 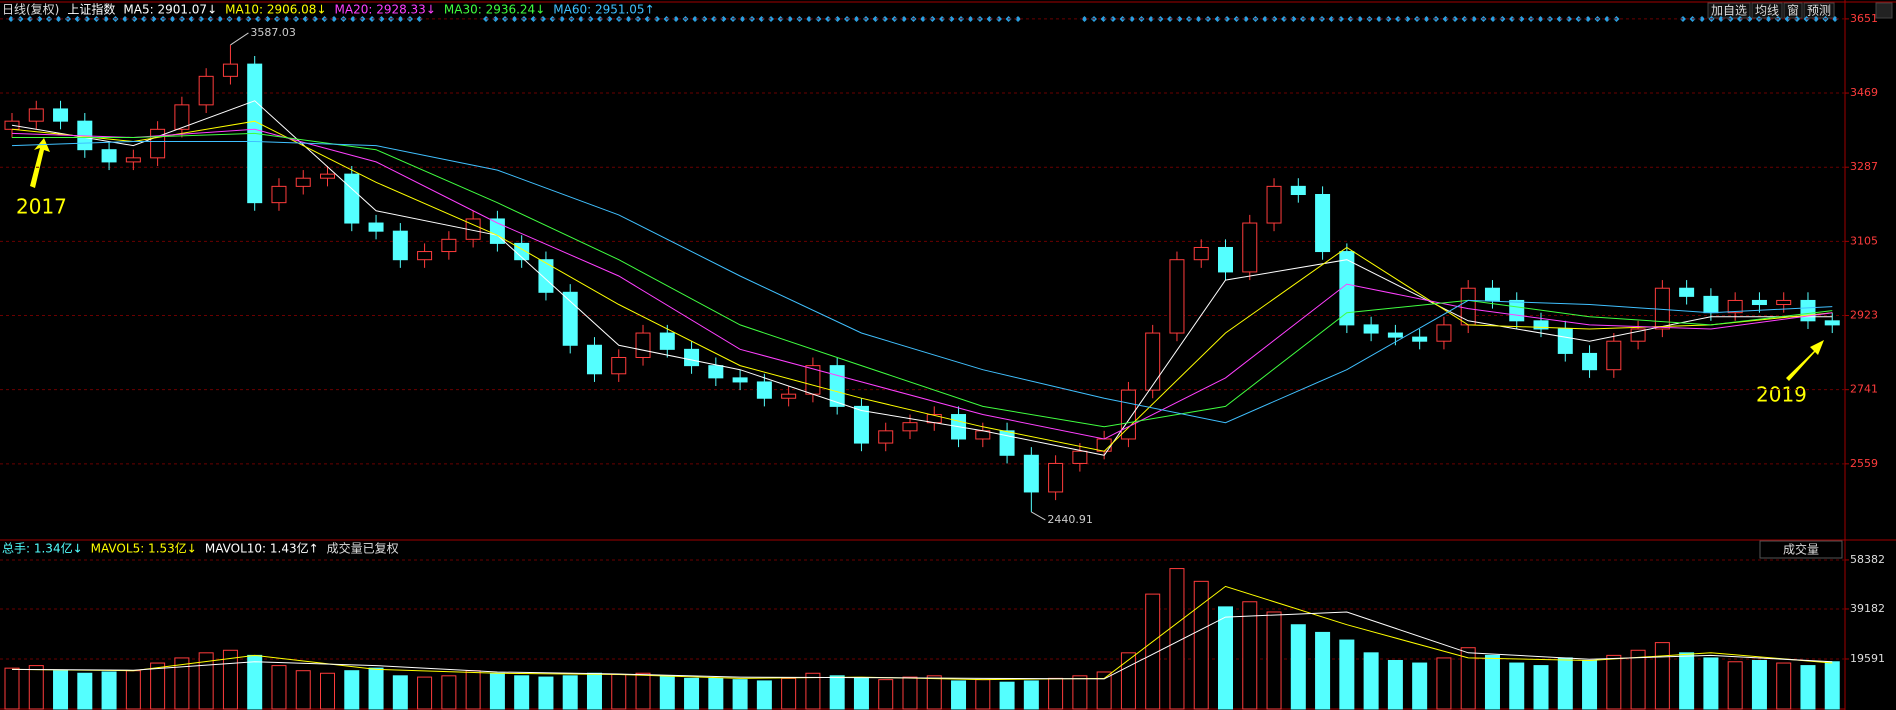 What do you see at coordinates (1070, 519) in the screenshot?
I see `low-label: 2440.91` at bounding box center [1070, 519].